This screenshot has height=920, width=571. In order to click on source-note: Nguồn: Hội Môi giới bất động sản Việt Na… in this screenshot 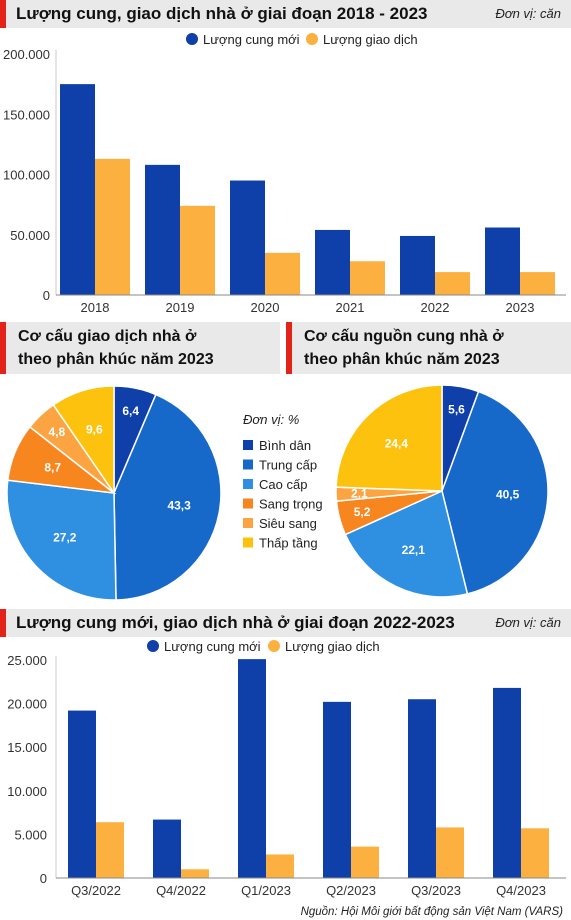, I will do `click(431, 912)`.